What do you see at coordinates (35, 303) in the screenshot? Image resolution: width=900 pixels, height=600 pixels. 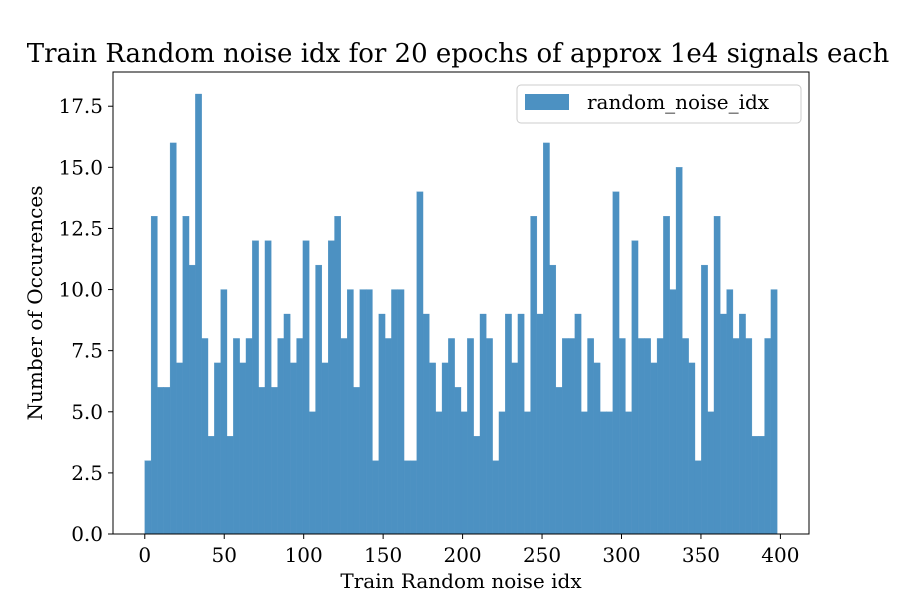 I see `y-axis-label: Number of Occurences` at bounding box center [35, 303].